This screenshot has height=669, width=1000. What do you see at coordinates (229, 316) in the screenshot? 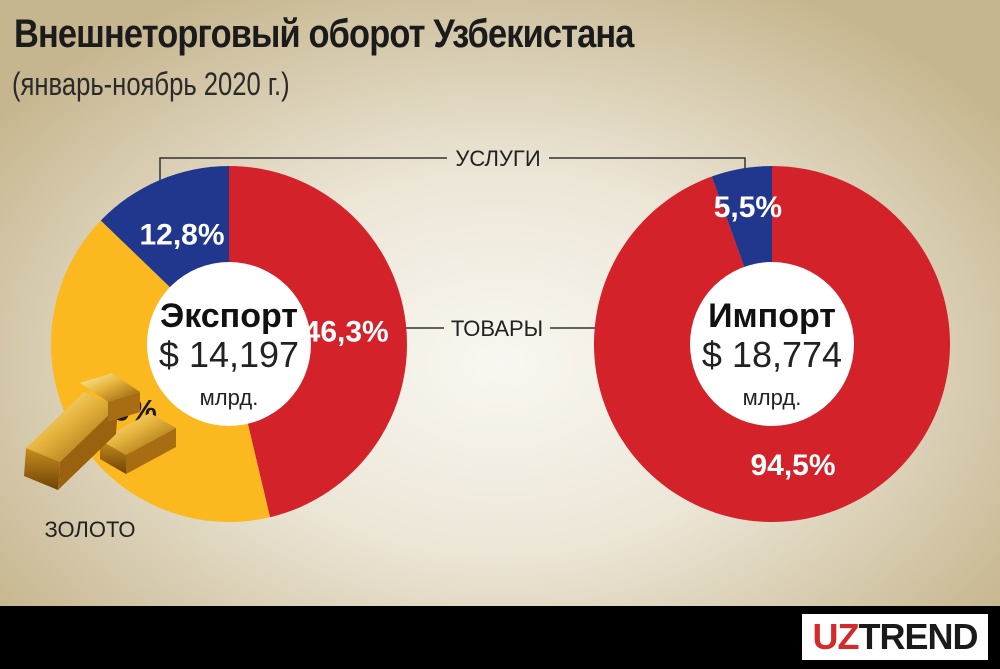
I see `export-title: Экспорт` at bounding box center [229, 316].